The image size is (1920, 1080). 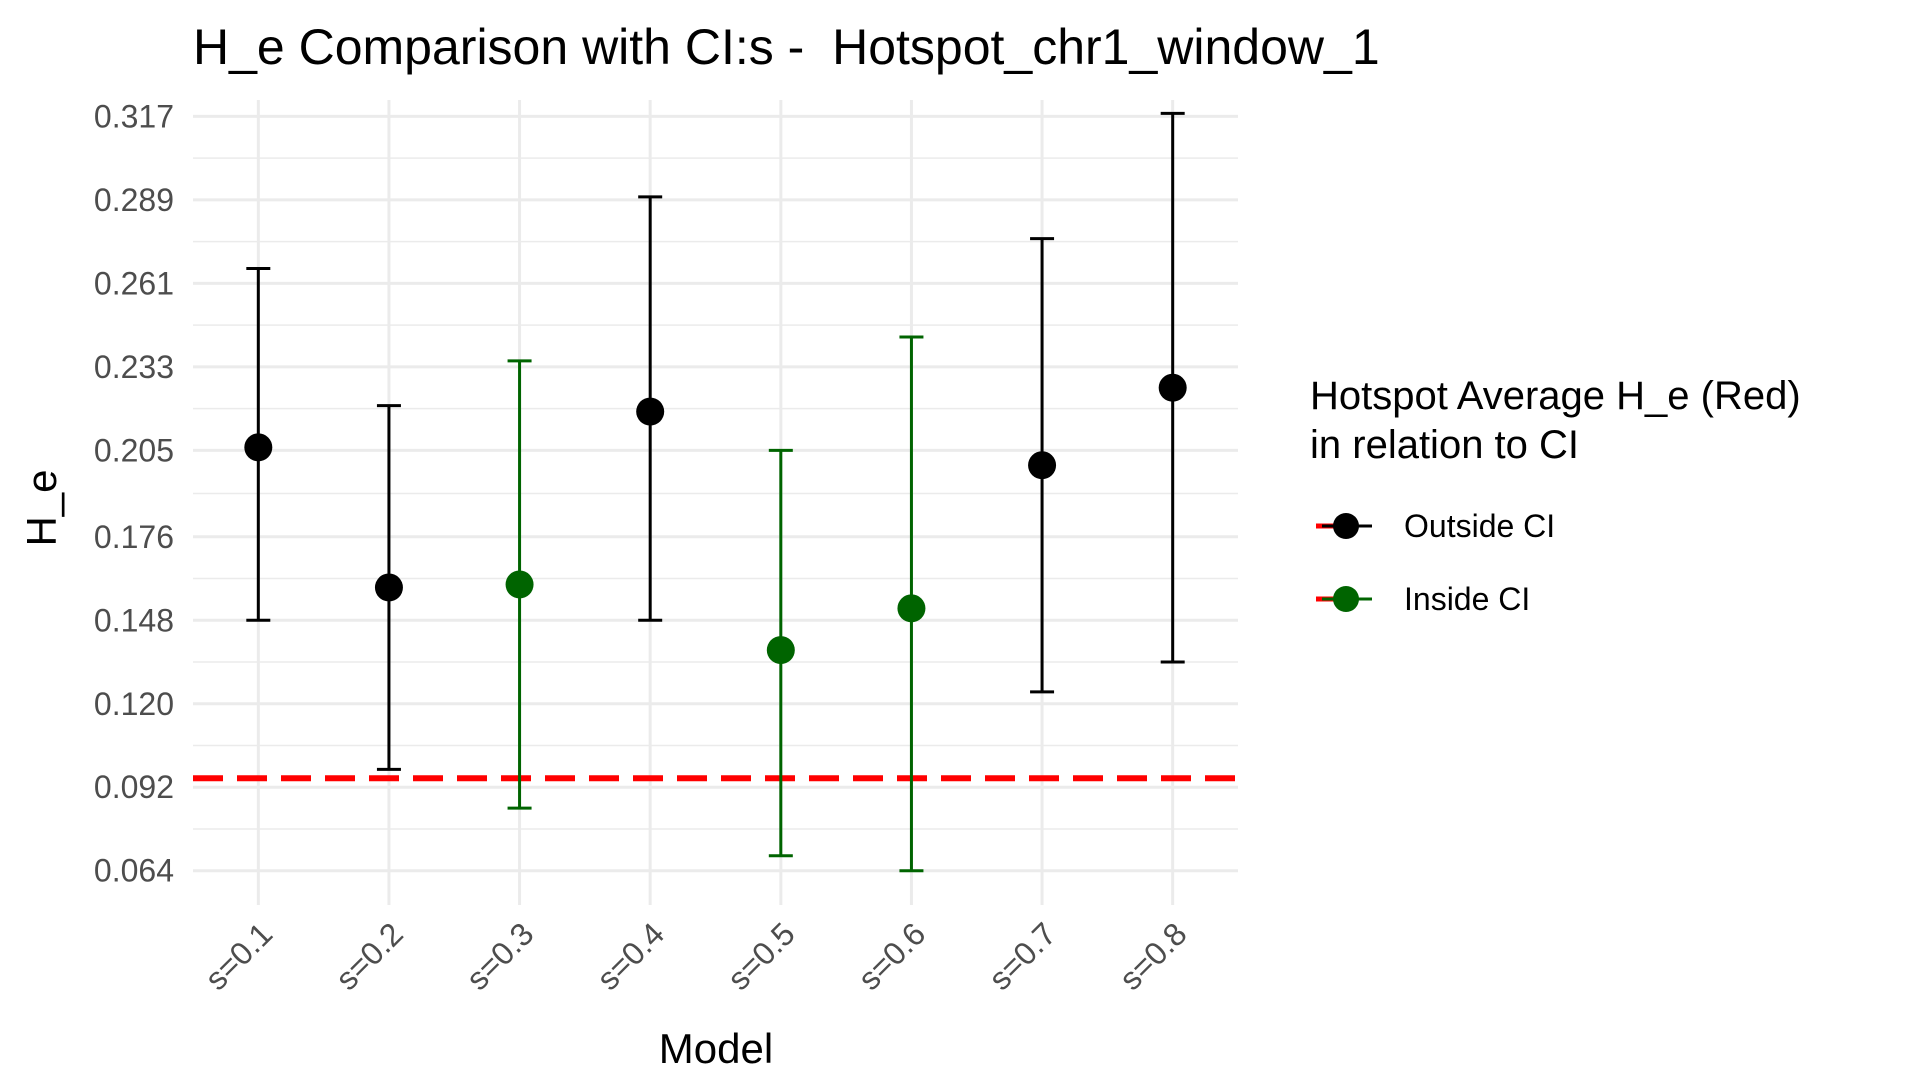 I want to click on y-tick-label: 0.064, so click(x=134, y=871).